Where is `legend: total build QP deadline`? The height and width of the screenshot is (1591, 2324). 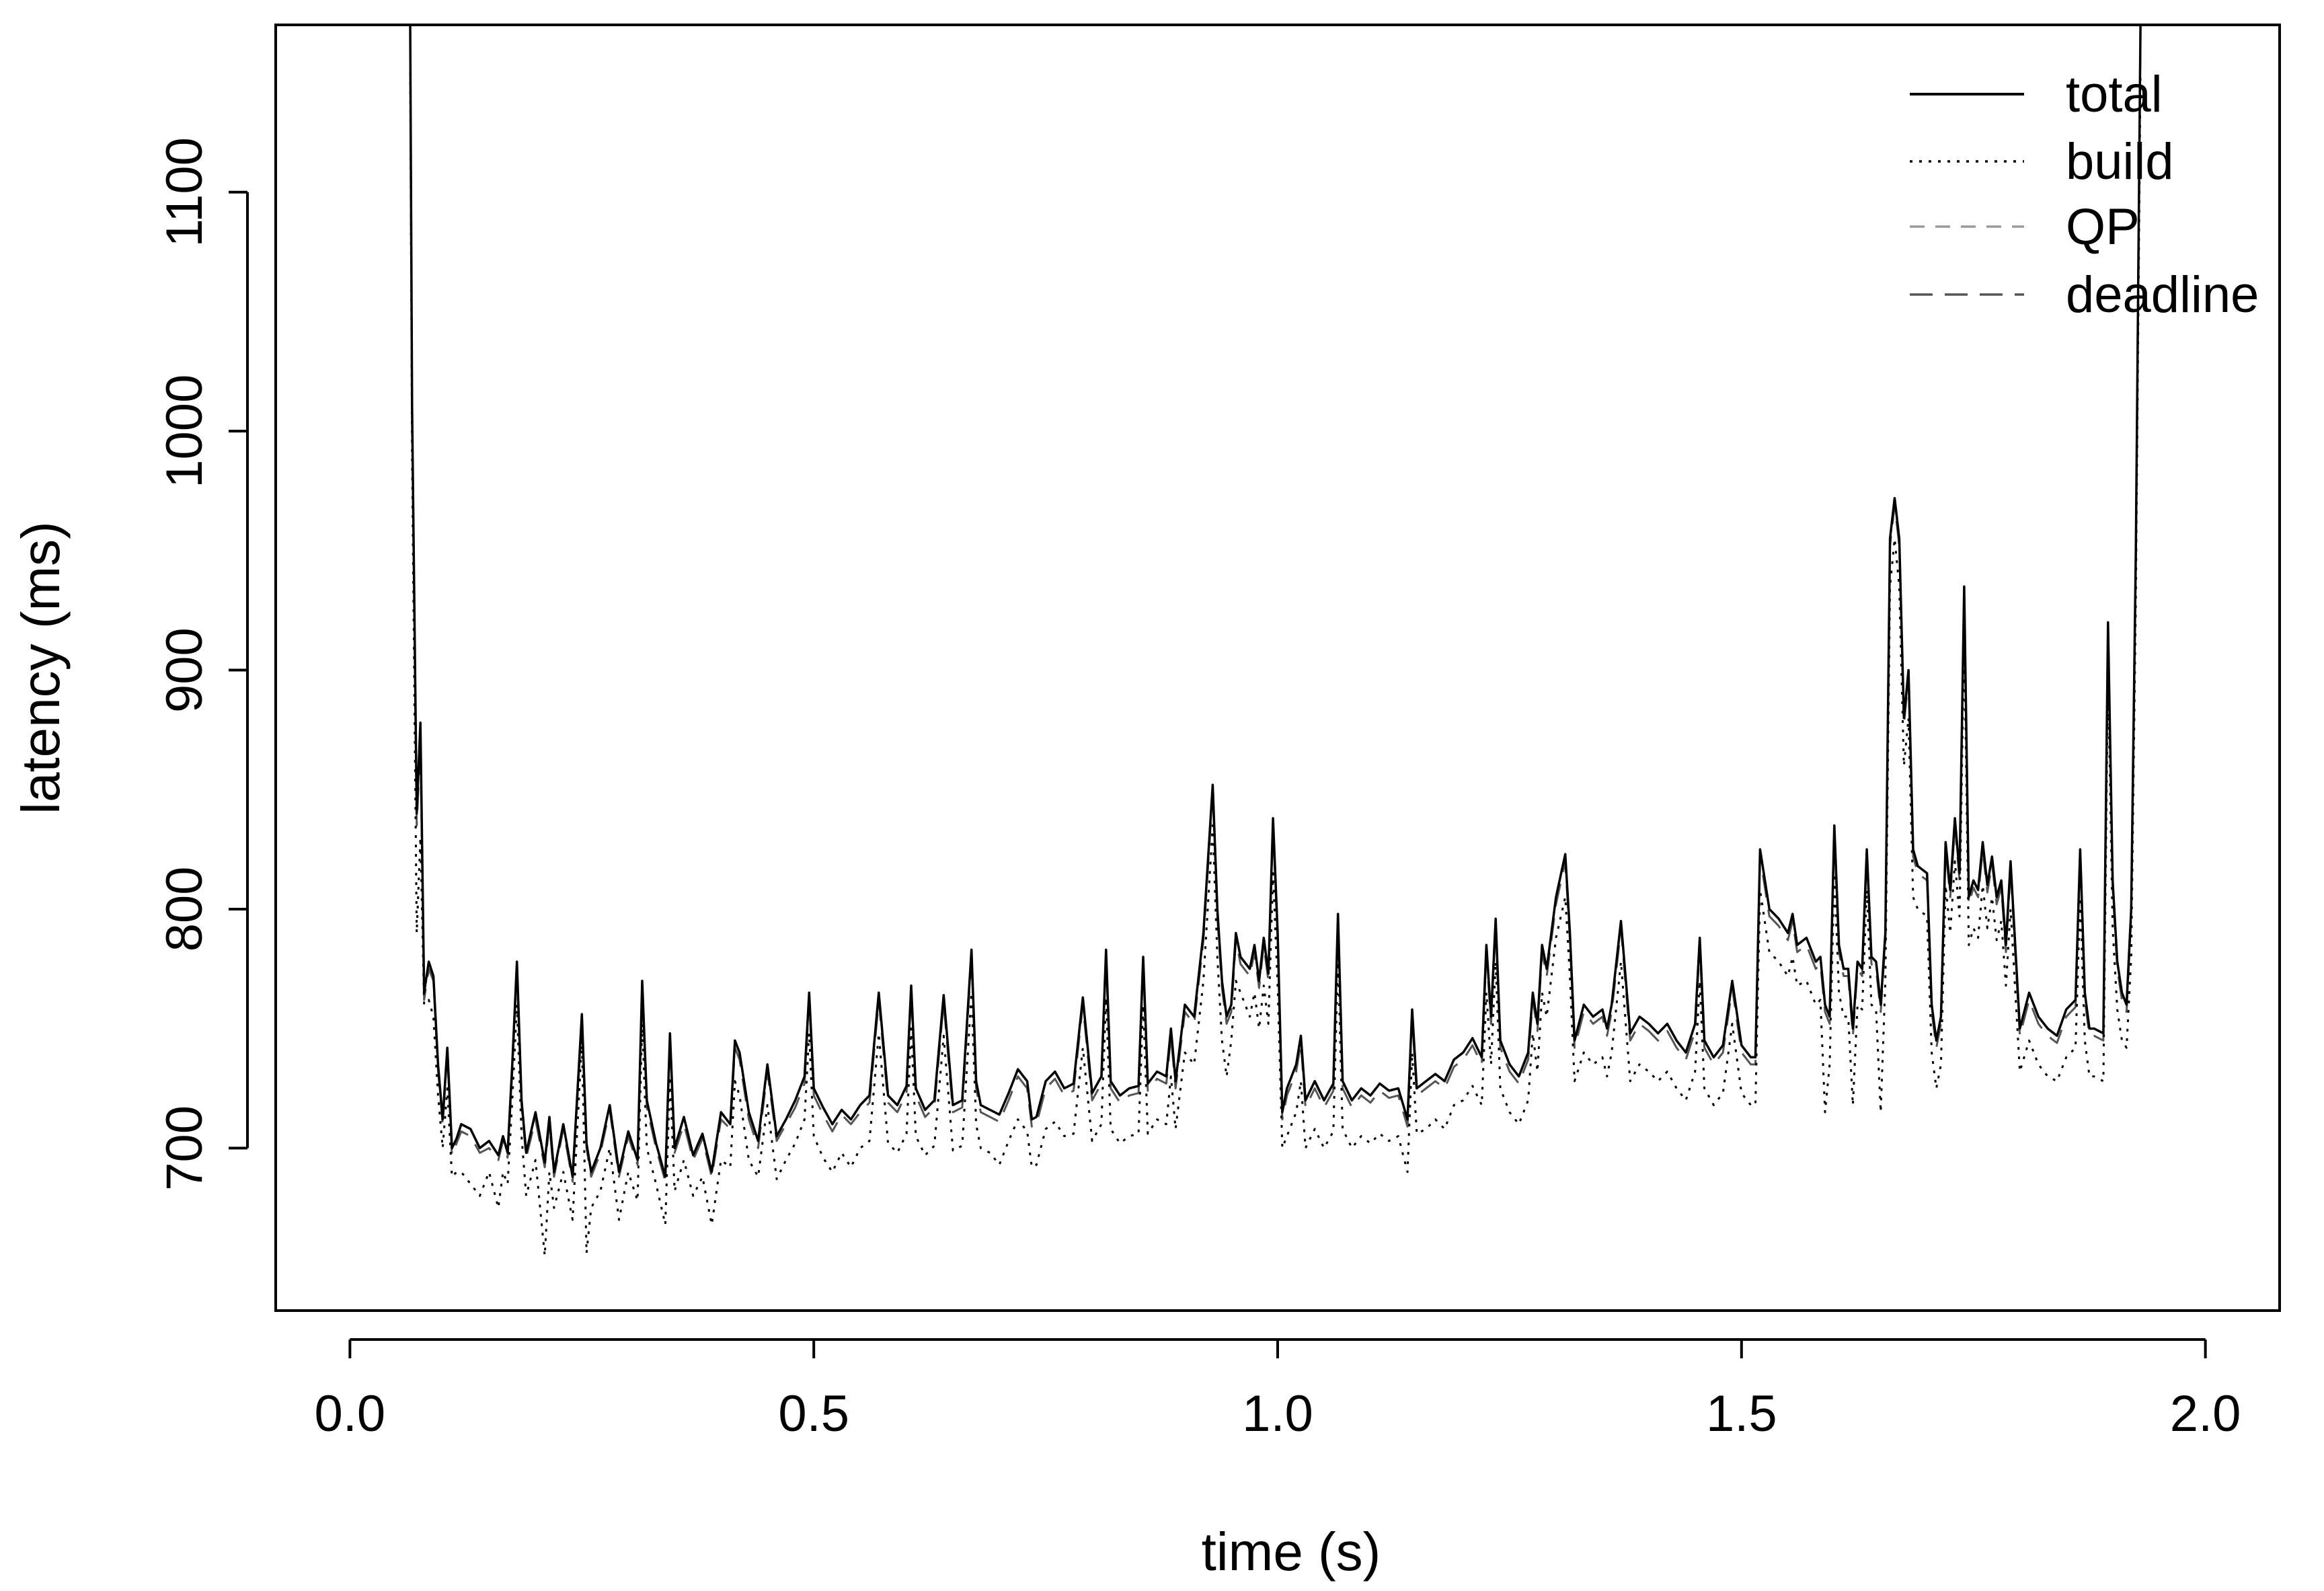 legend: total build QP deadline is located at coordinates (2084, 195).